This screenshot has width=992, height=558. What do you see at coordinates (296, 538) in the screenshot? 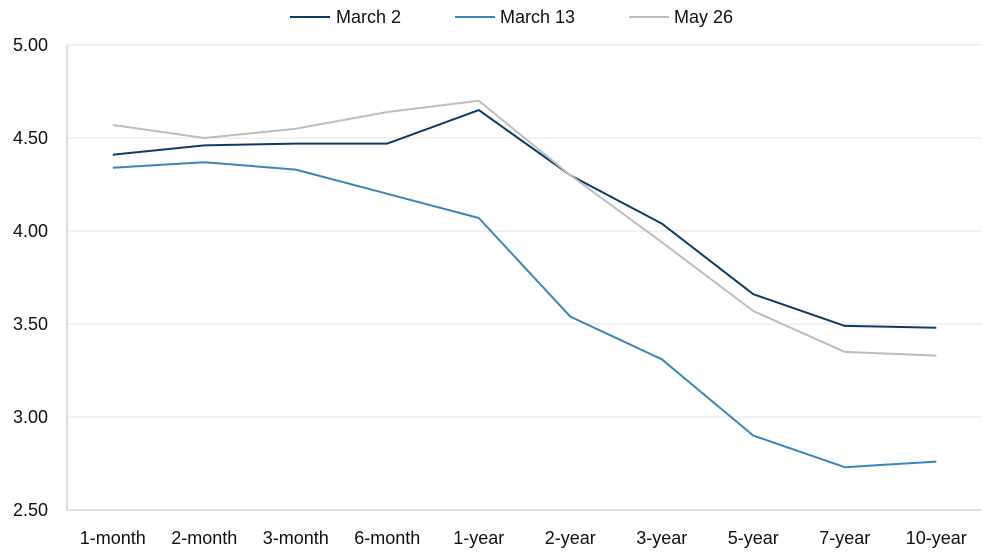
I see `x-tick-label: 3-month` at bounding box center [296, 538].